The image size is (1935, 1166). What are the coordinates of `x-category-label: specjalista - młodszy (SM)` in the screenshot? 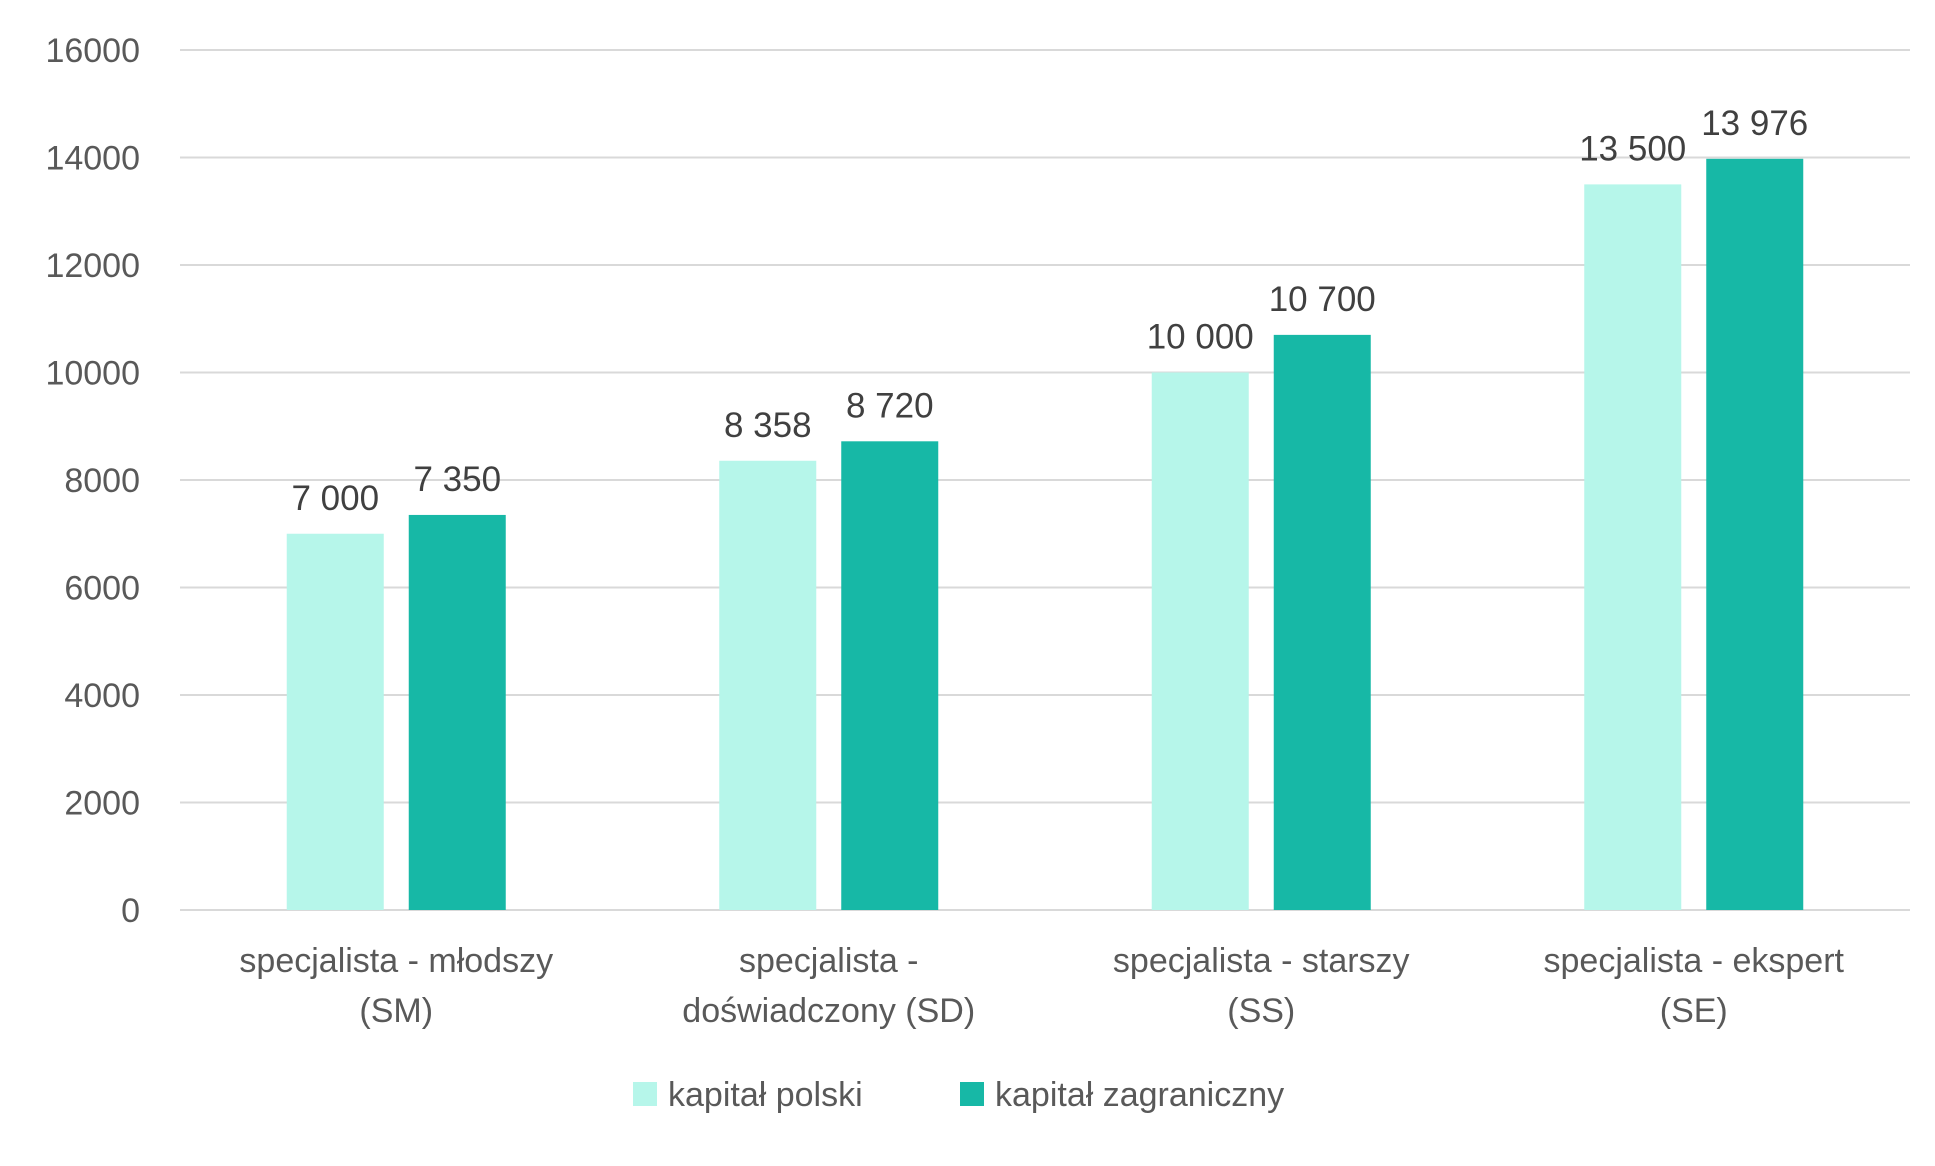 It's located at (396, 986).